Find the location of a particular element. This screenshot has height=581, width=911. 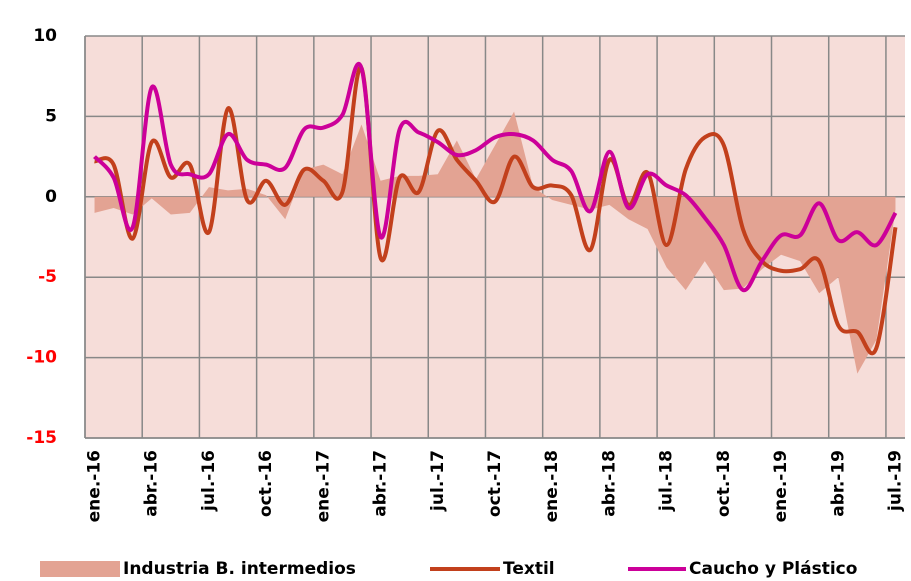

y-tick-label: 10 is located at coordinates (45, 36).